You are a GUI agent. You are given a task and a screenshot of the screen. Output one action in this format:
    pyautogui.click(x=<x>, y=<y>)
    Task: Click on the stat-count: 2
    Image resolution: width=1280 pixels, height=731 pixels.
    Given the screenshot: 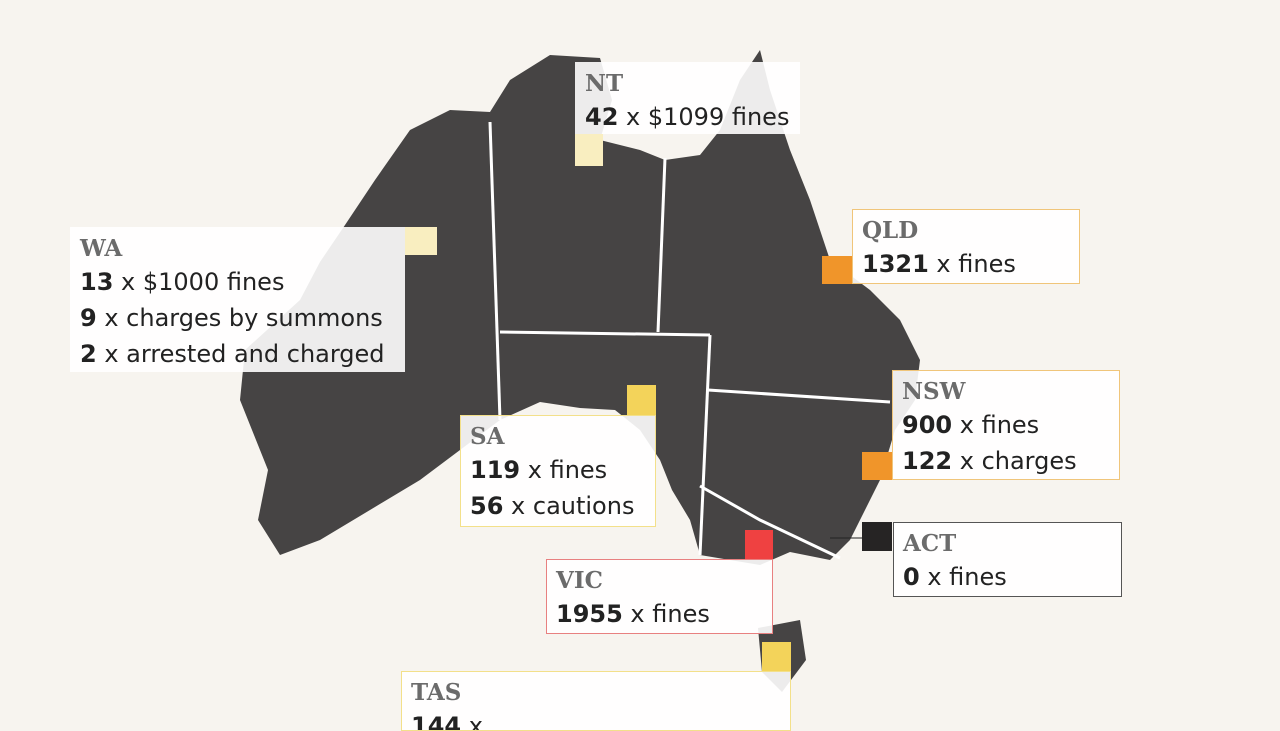 What is the action you would take?
    pyautogui.click(x=88, y=354)
    